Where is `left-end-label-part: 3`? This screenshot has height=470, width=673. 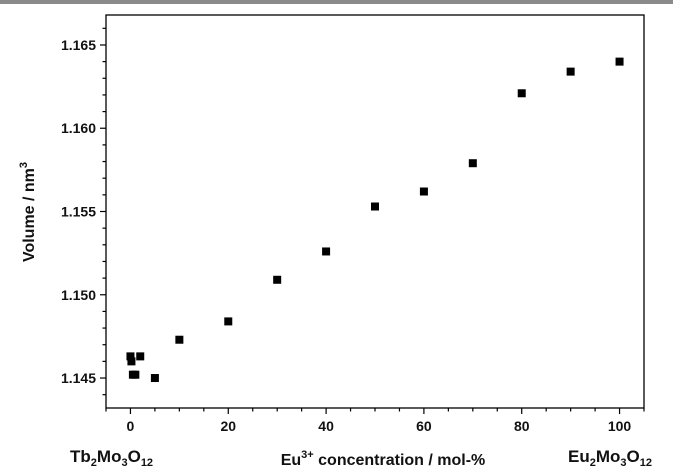 left-end-label-part: 3 is located at coordinates (124, 463).